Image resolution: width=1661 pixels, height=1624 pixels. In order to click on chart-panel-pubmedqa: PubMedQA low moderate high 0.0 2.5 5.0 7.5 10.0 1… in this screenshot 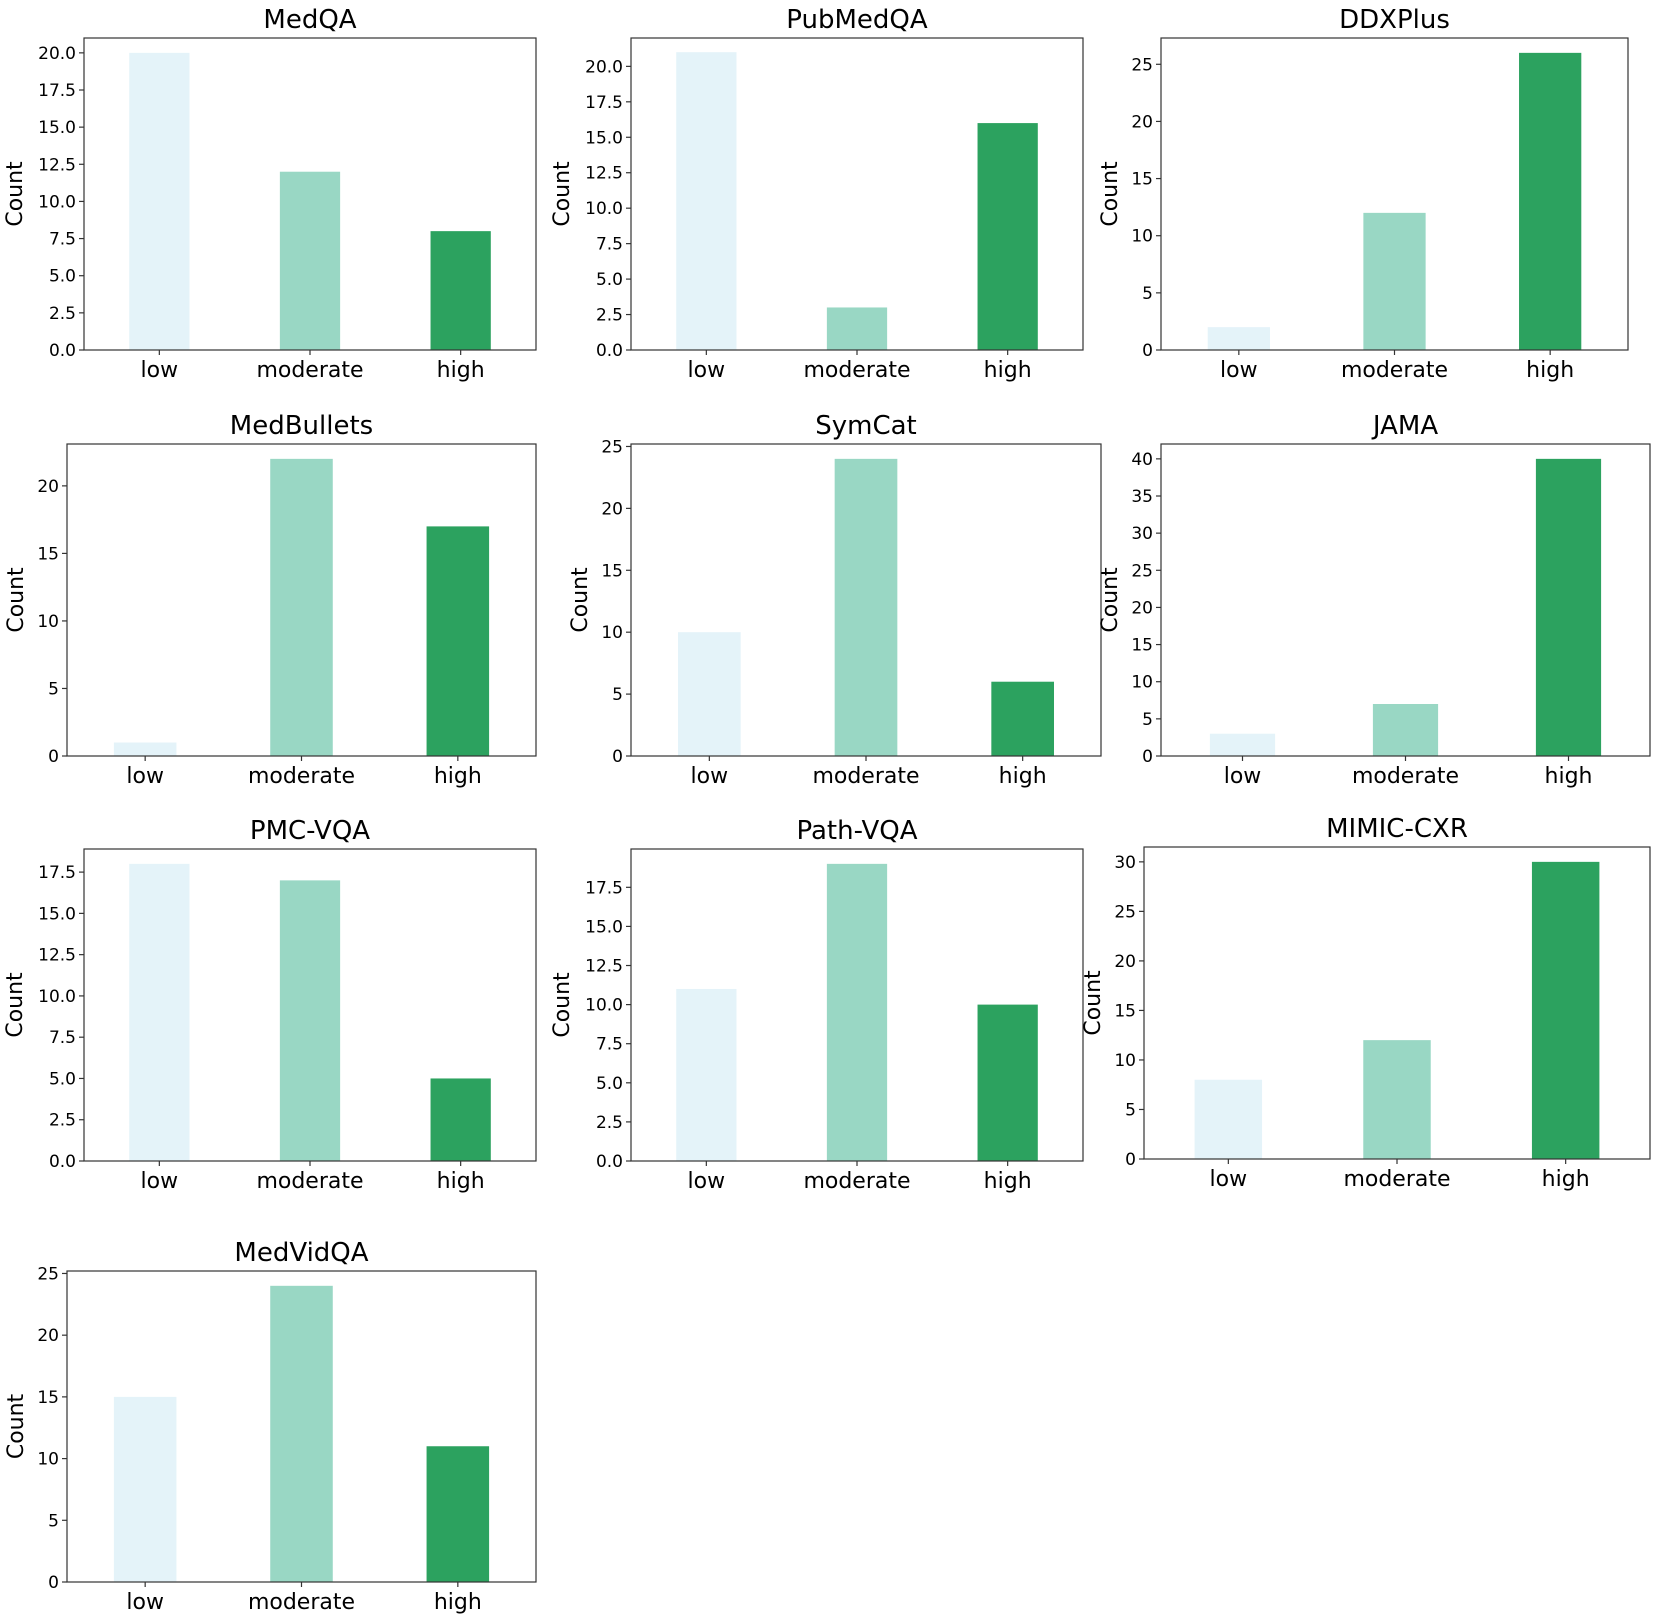, I will do `click(817, 194)`.